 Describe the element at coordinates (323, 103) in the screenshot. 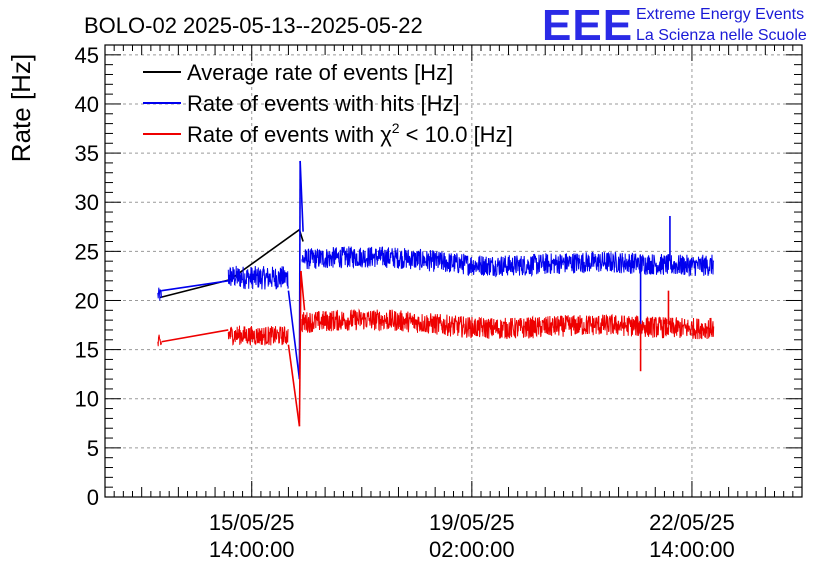

I see `legend-label-hits: Rate of events with hits [Hz]` at that location.